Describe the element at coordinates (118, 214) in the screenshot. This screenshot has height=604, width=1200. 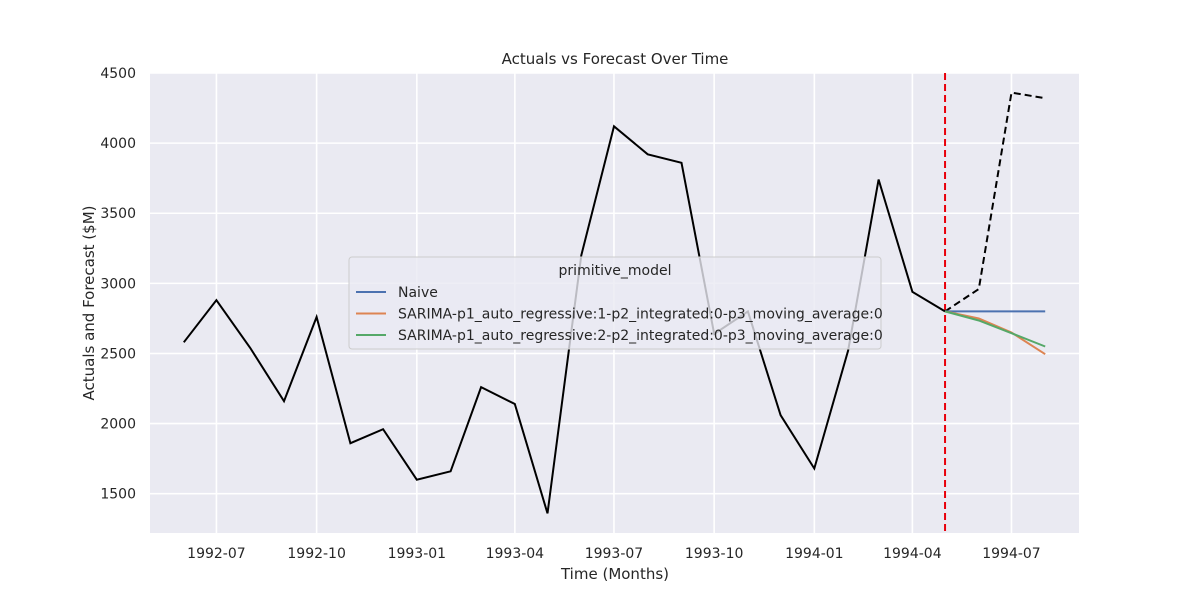
I see `y-tick-label: 3500` at that location.